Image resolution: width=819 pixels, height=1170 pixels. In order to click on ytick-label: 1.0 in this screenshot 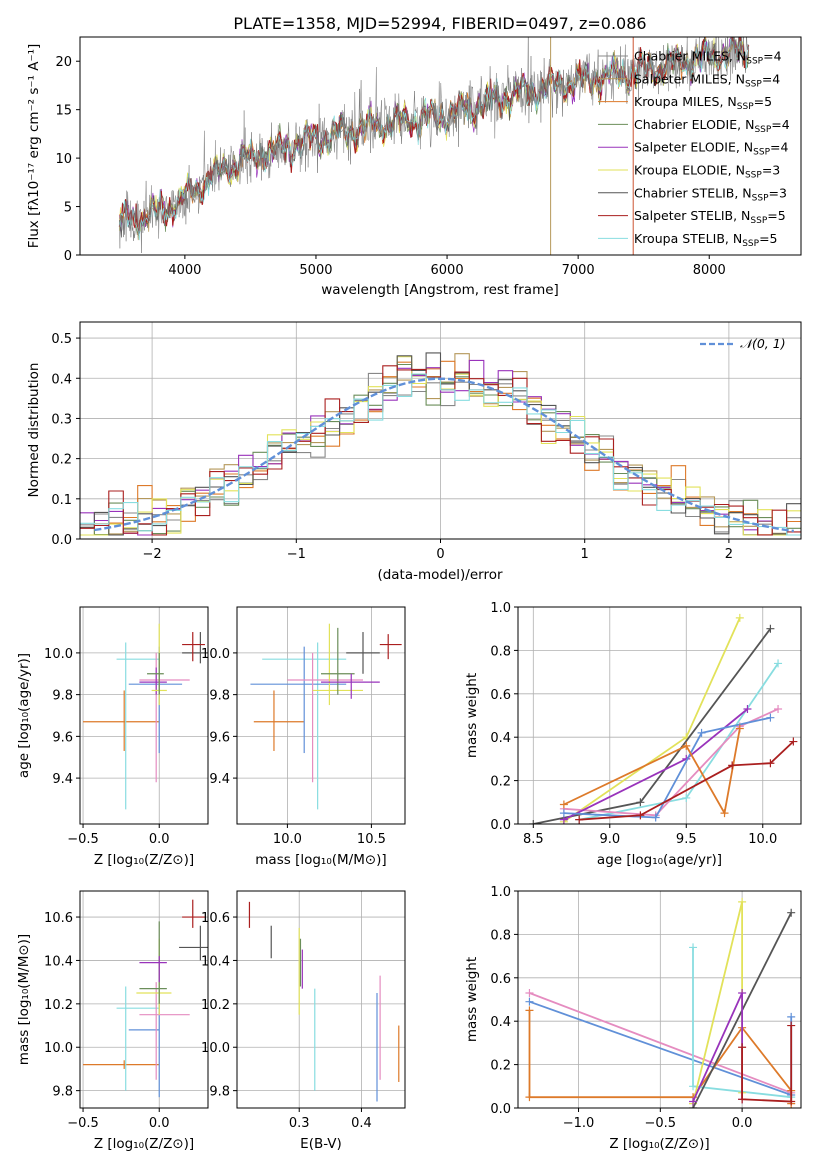, I will do `click(500, 608)`.